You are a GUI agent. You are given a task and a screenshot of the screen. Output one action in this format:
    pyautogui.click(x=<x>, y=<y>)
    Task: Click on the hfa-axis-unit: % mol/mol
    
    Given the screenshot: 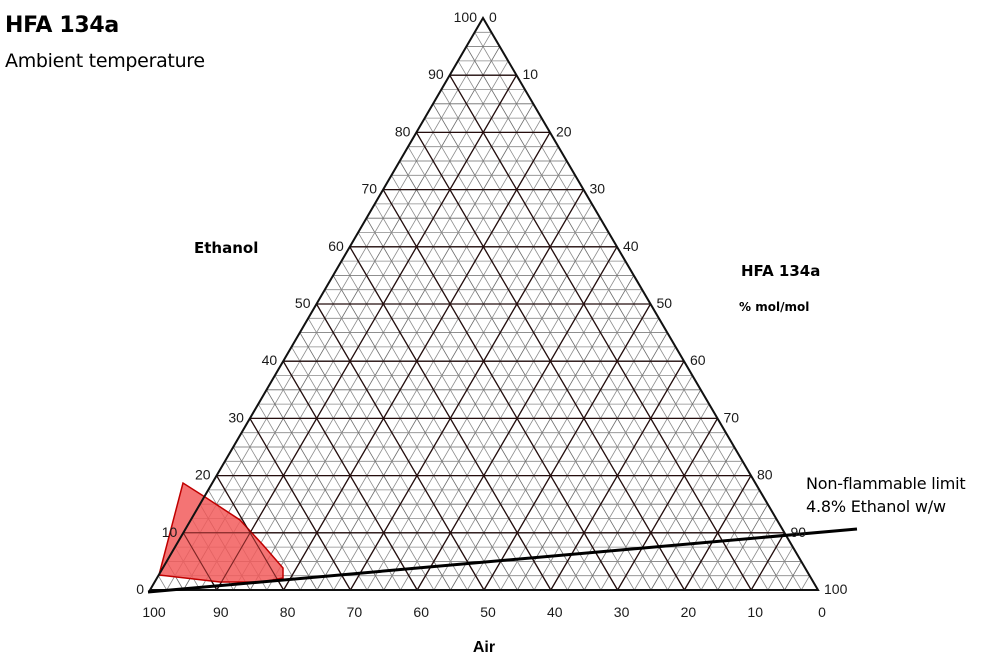 What is the action you would take?
    pyautogui.click(x=774, y=307)
    